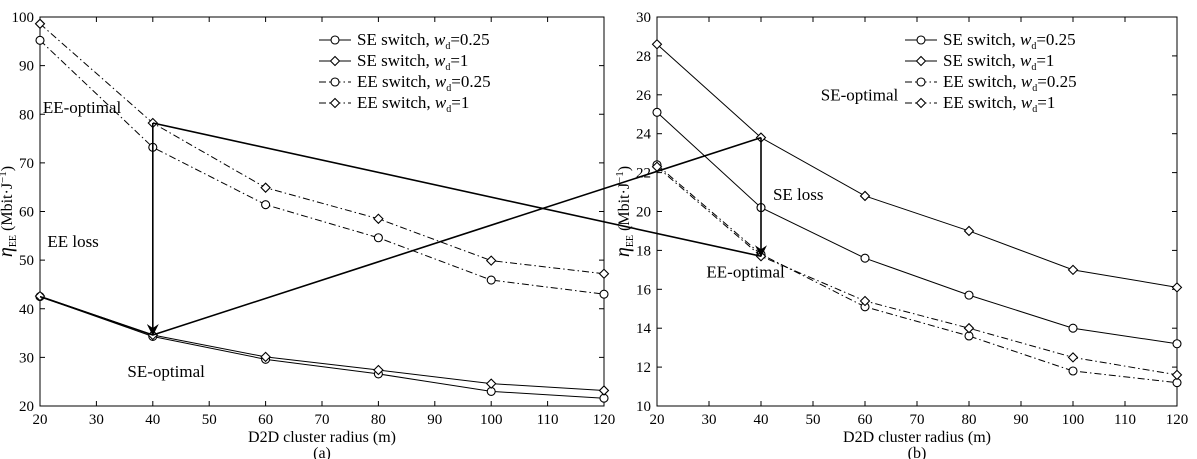 The image size is (1197, 459). Describe the element at coordinates (26, 358) in the screenshot. I see `y-tick-label: 30` at that location.